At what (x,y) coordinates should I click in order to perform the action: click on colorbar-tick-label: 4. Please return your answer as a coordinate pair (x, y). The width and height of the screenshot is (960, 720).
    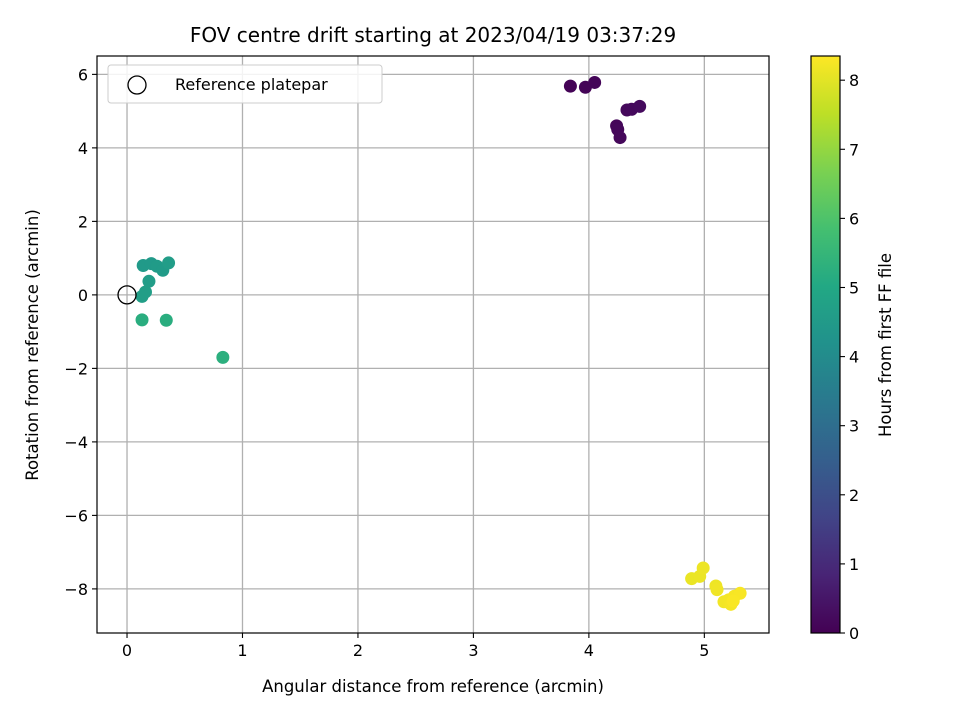
    Looking at the image, I should click on (854, 357).